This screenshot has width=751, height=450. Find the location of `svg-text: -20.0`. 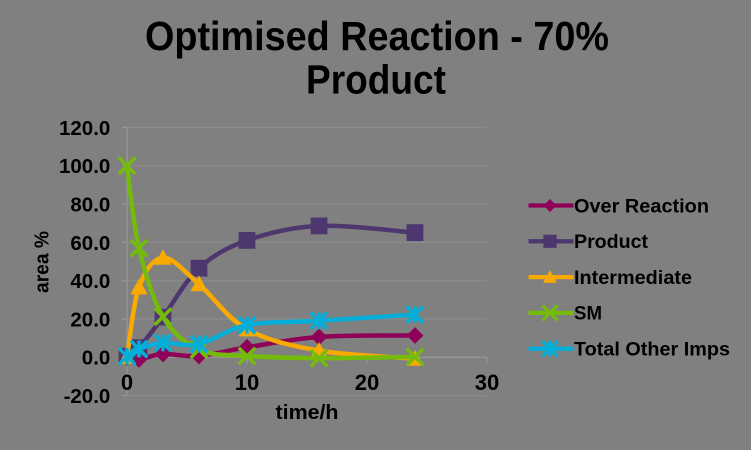

svg-text: -20.0 is located at coordinates (87, 396).